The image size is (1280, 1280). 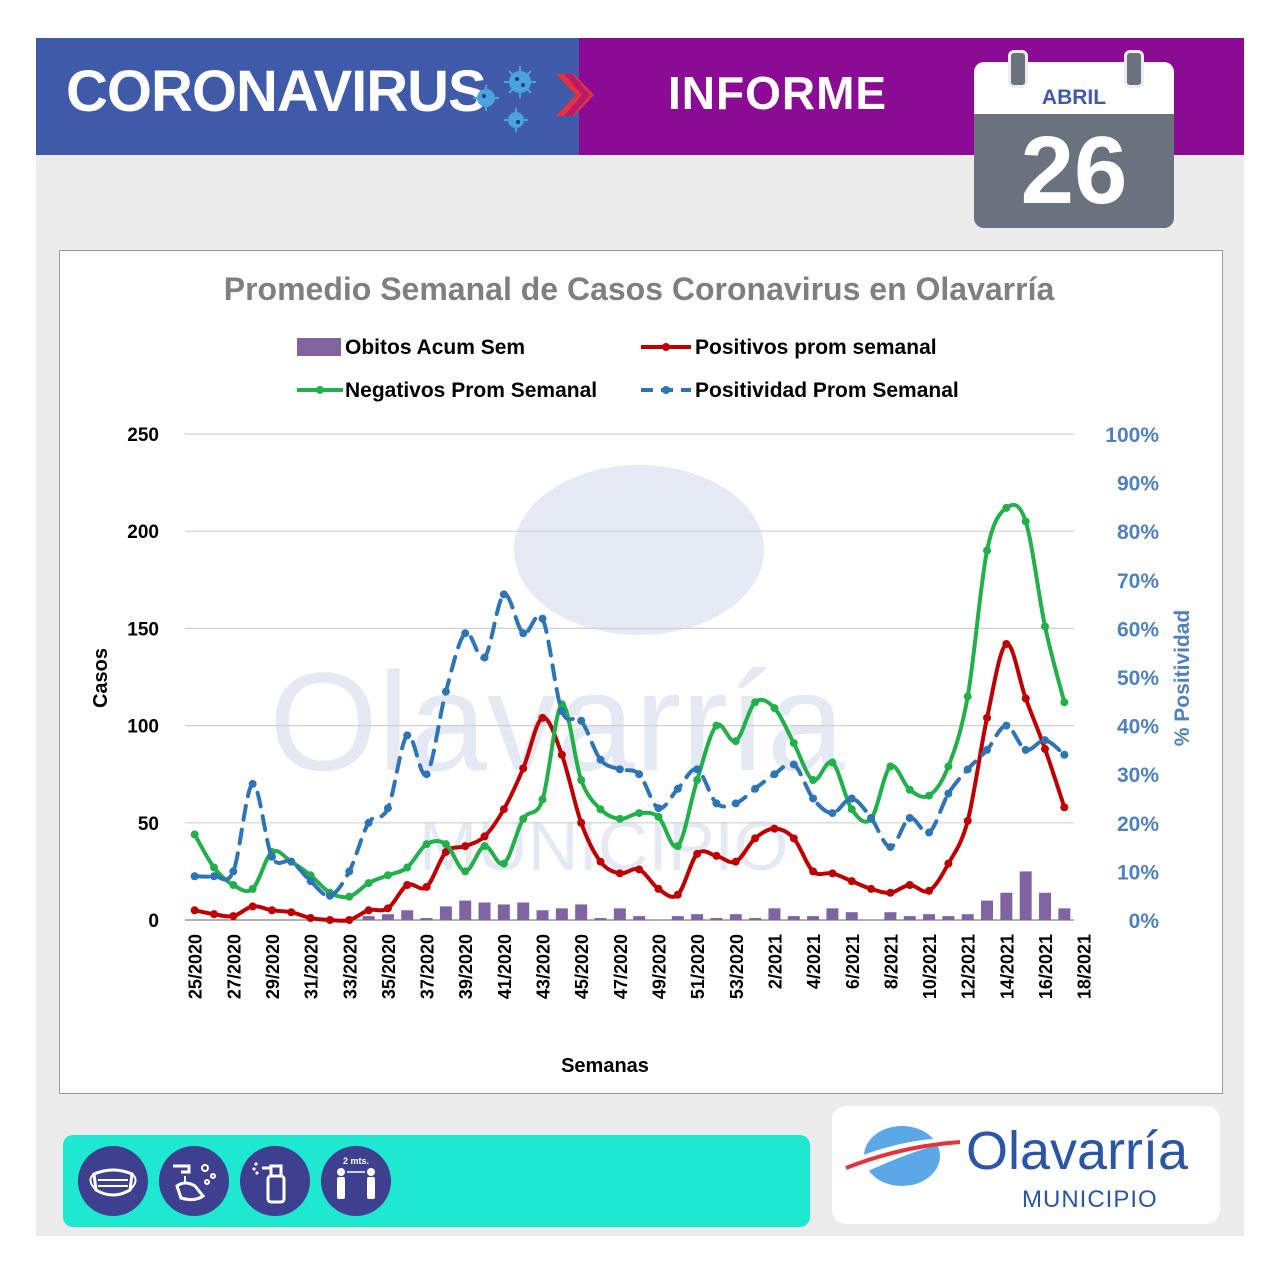 What do you see at coordinates (575, 95) in the screenshot?
I see `chevron-right-icon` at bounding box center [575, 95].